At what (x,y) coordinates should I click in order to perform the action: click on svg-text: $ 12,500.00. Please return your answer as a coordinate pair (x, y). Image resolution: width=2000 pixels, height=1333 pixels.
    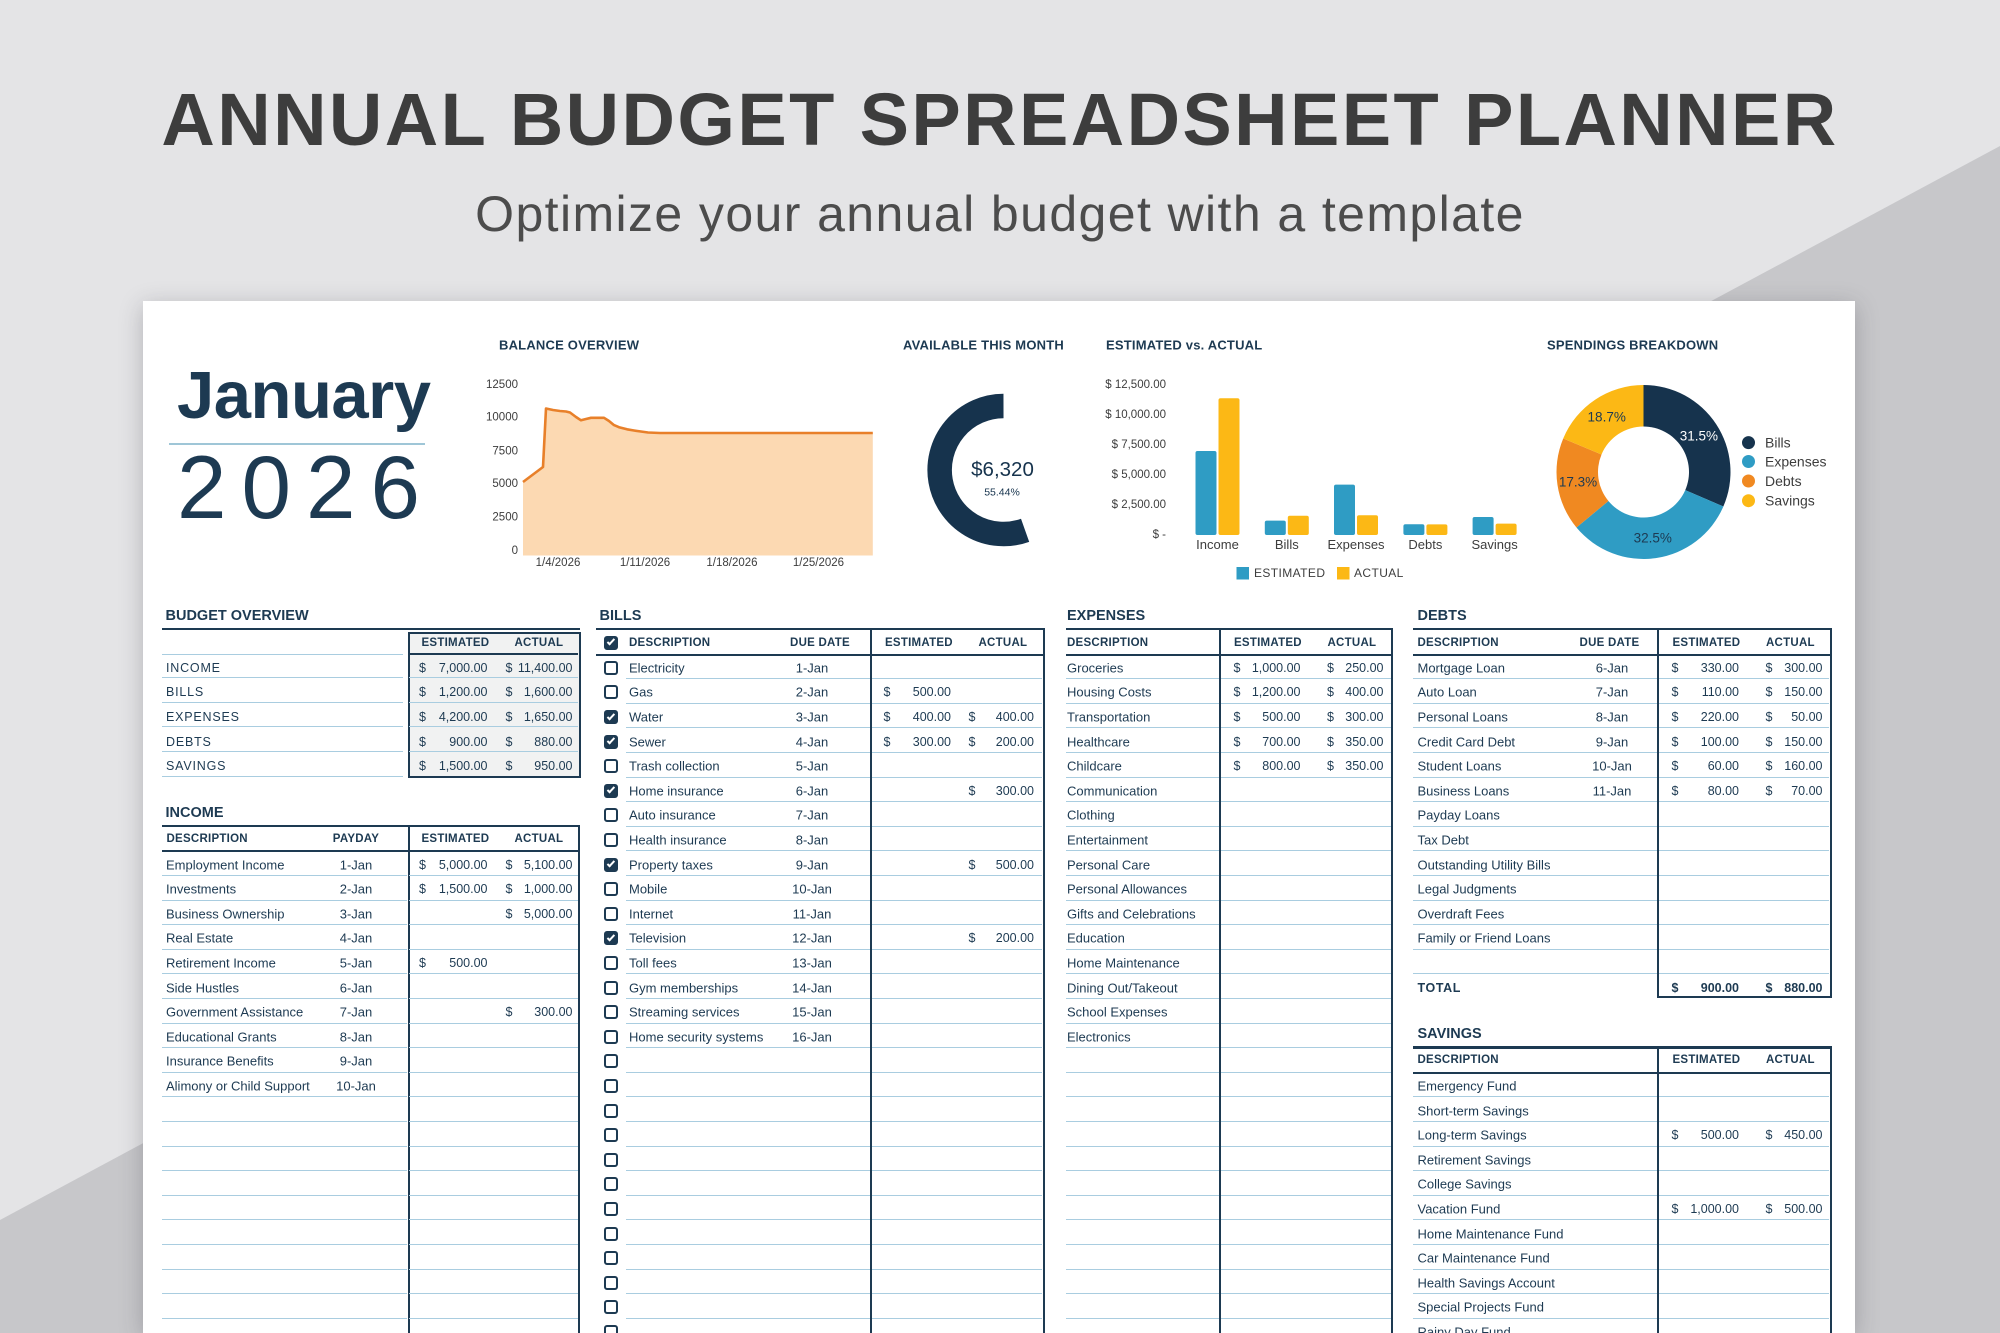
    Looking at the image, I should click on (1135, 385).